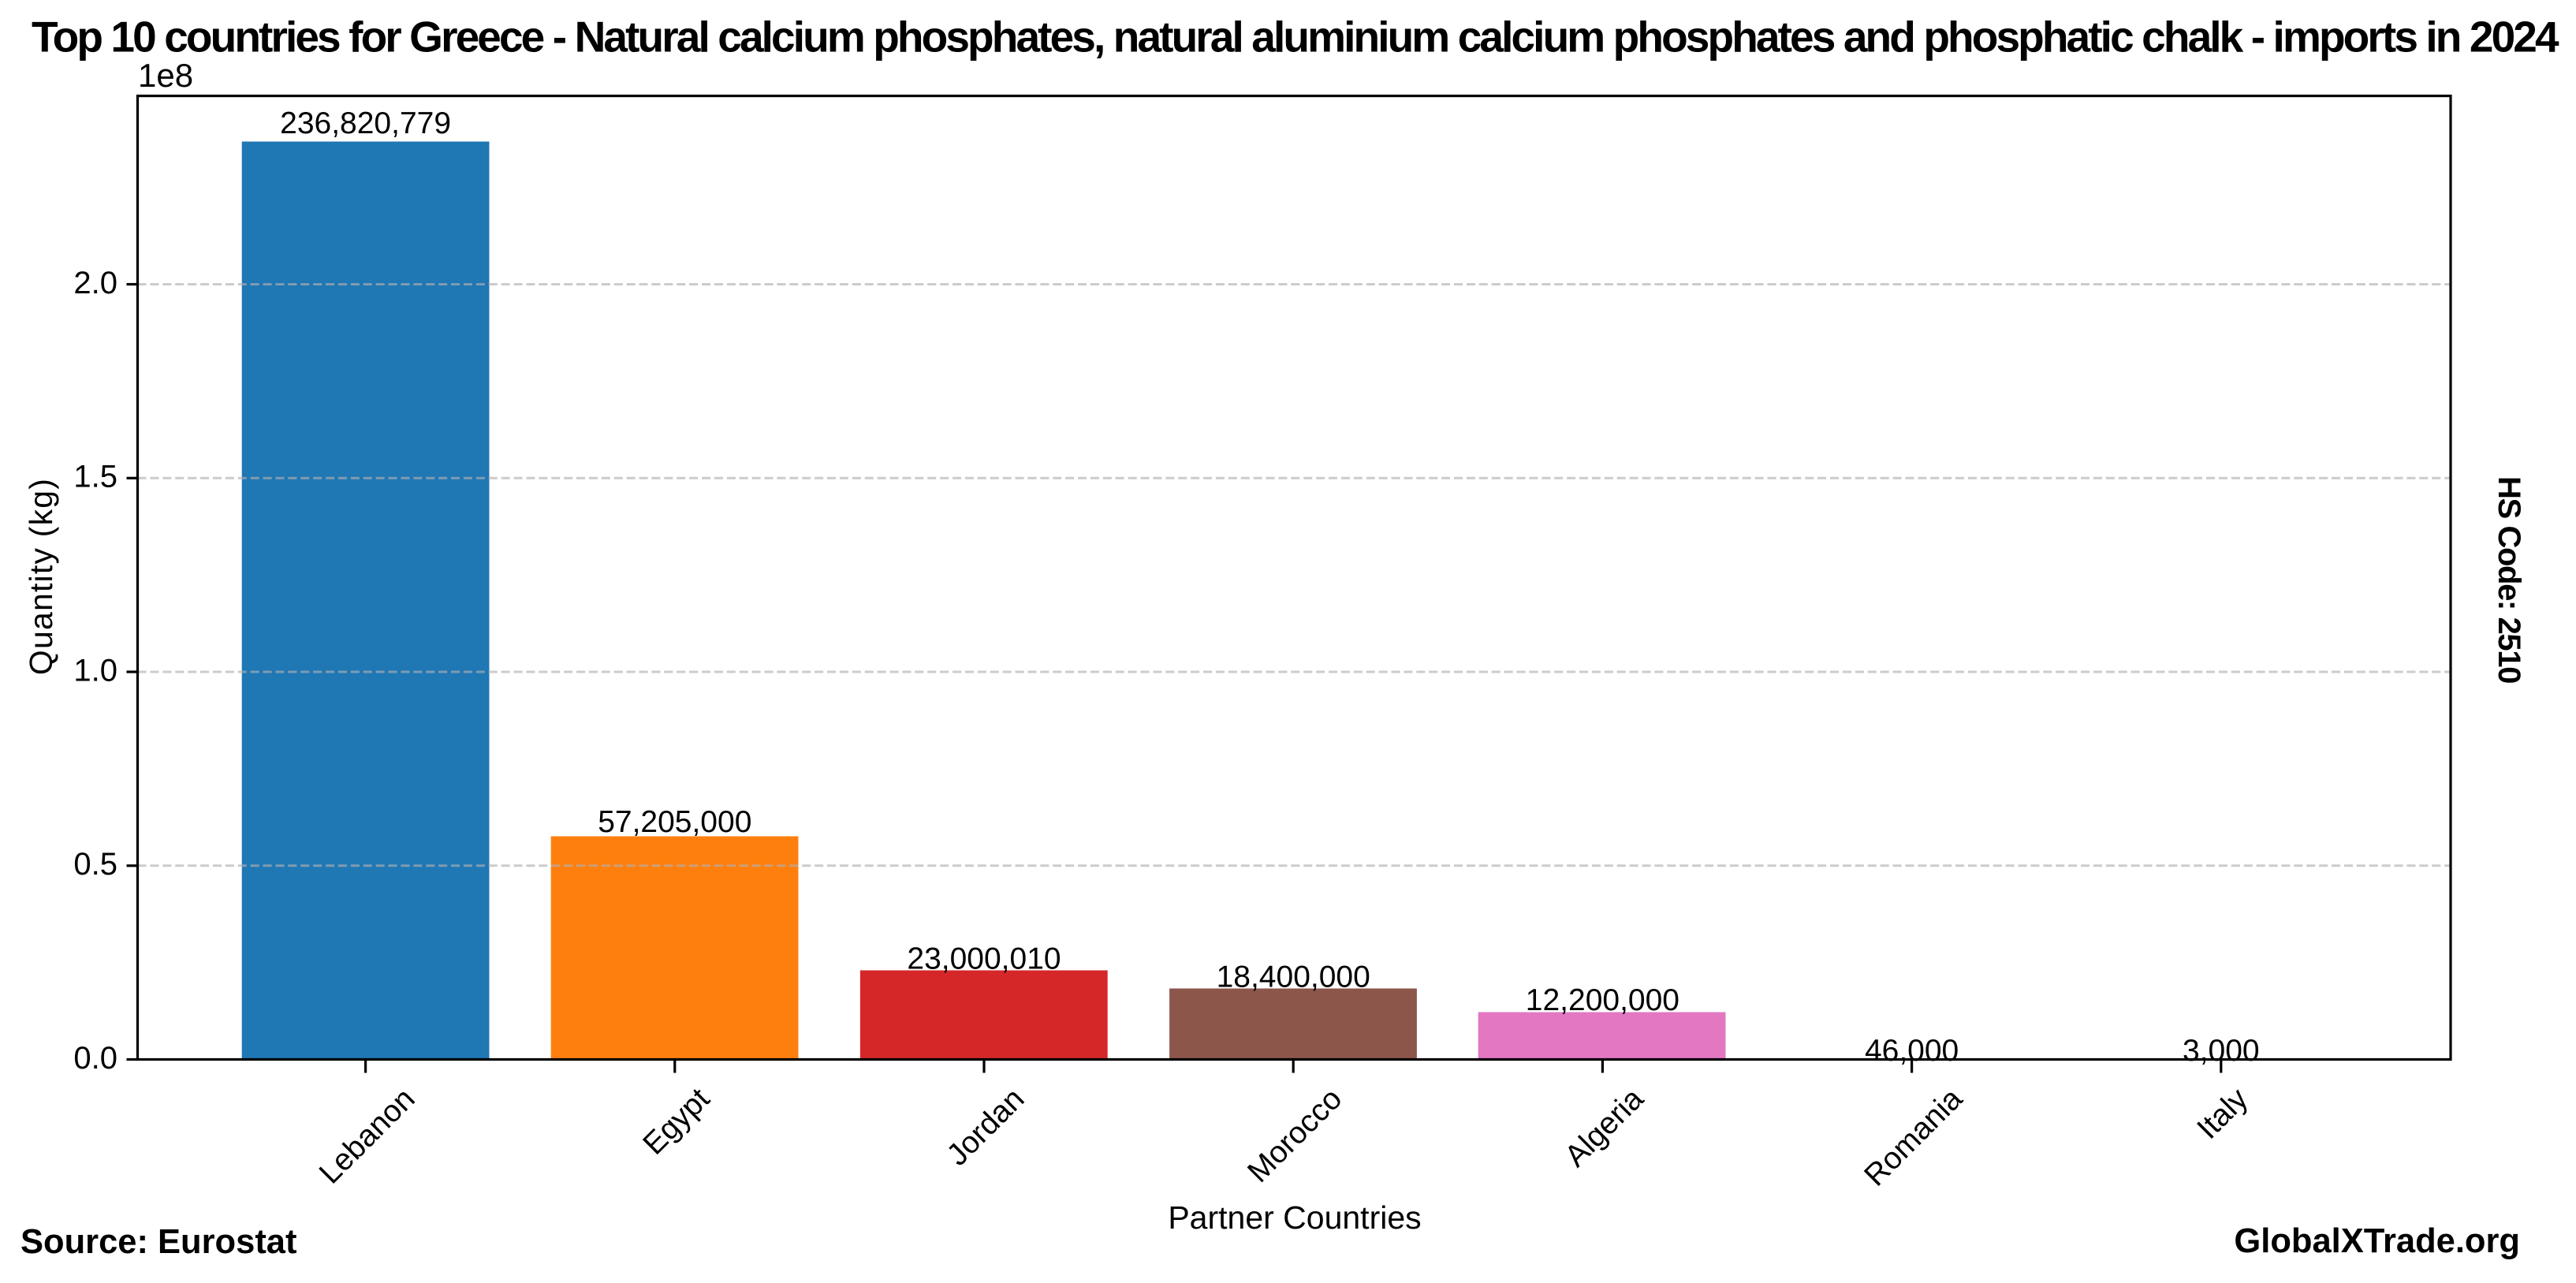 This screenshot has height=1283, width=2576. Describe the element at coordinates (159, 1242) in the screenshot. I see `svg-text: Source: Eurostat` at that location.